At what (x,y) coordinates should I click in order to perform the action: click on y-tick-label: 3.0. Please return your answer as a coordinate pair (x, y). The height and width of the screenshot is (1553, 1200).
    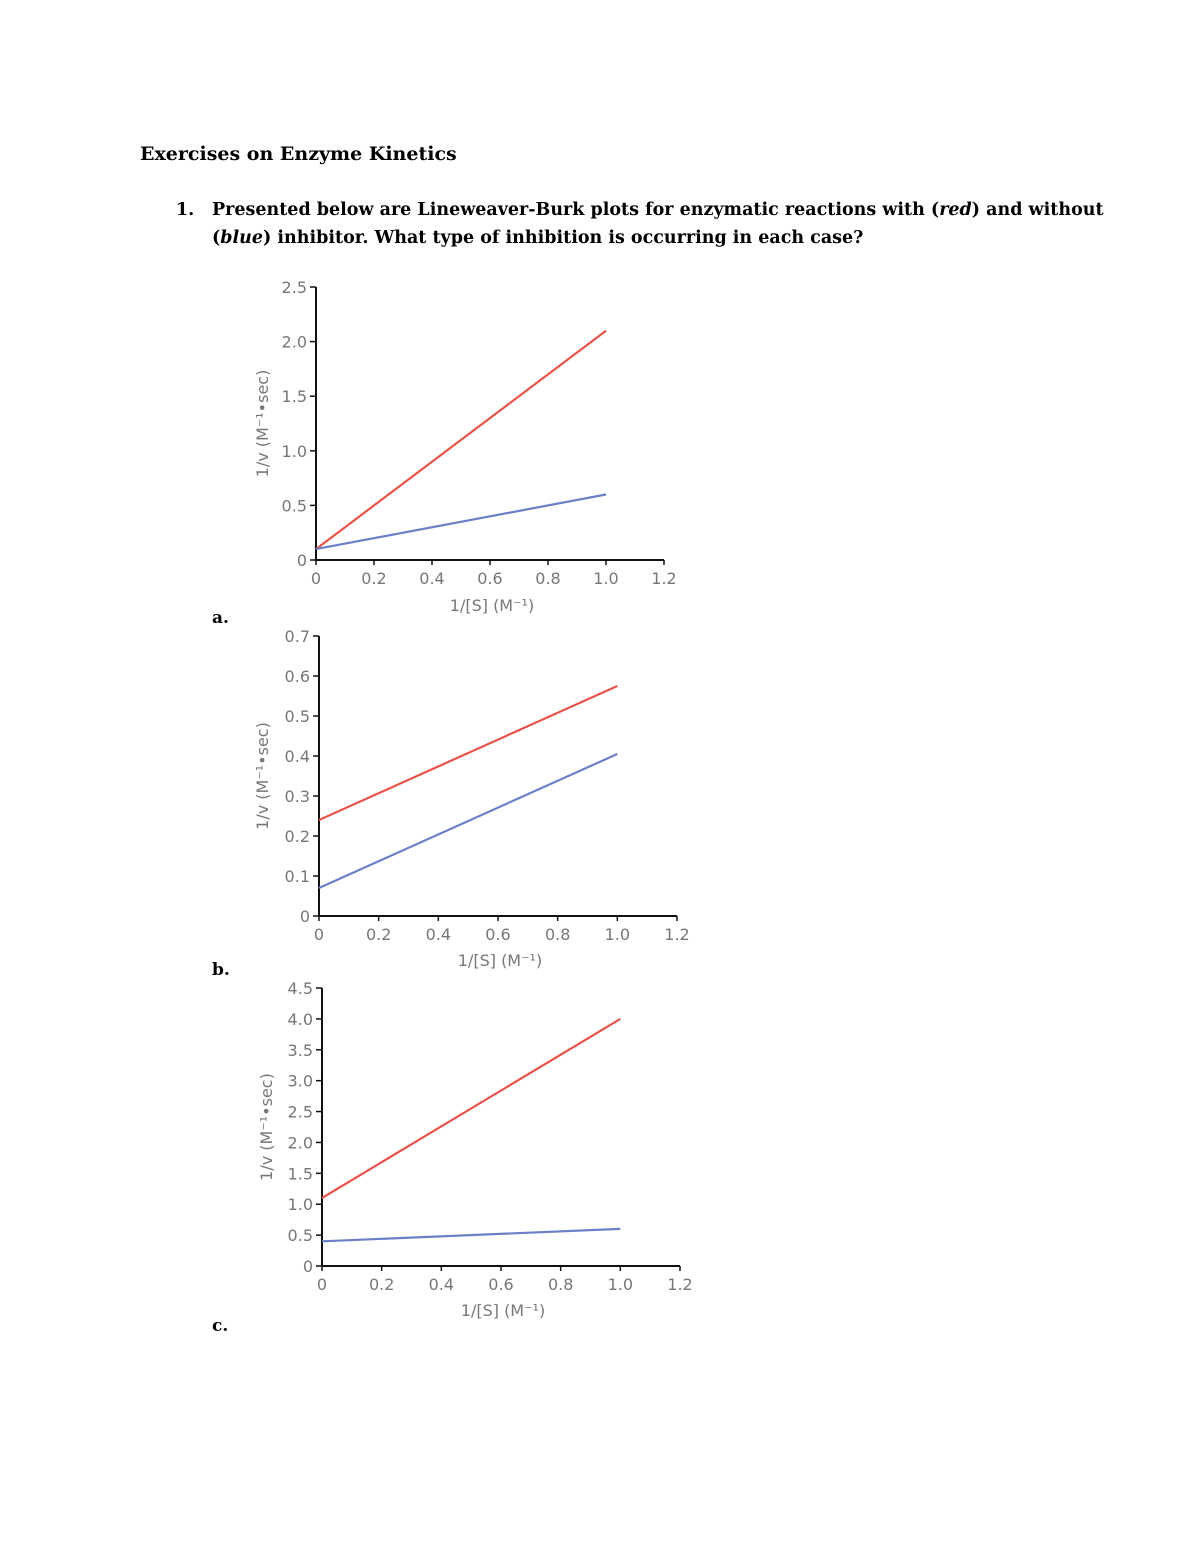
    Looking at the image, I should click on (300, 1081).